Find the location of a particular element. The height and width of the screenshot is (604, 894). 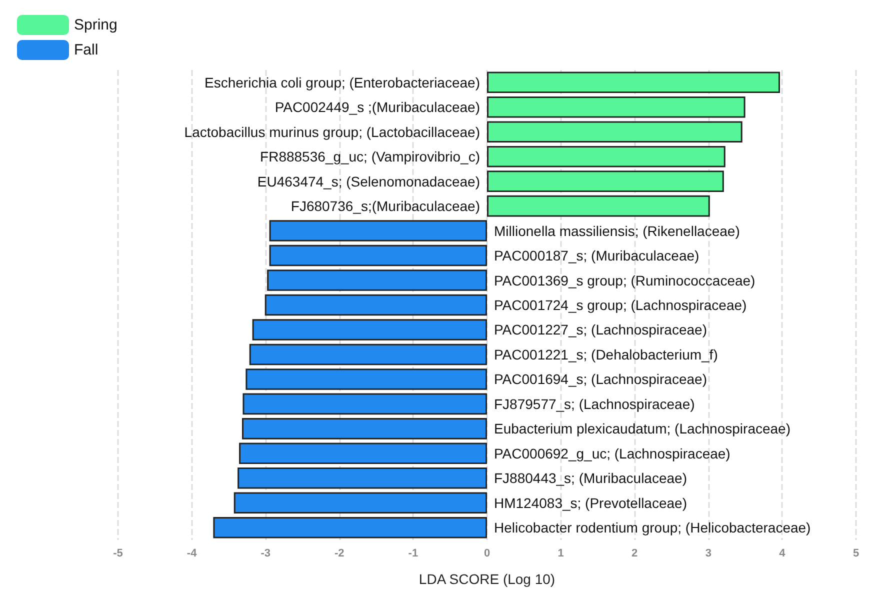

y-tick-label: EU463474_s; (Selenomonadaceae) is located at coordinates (368, 181).